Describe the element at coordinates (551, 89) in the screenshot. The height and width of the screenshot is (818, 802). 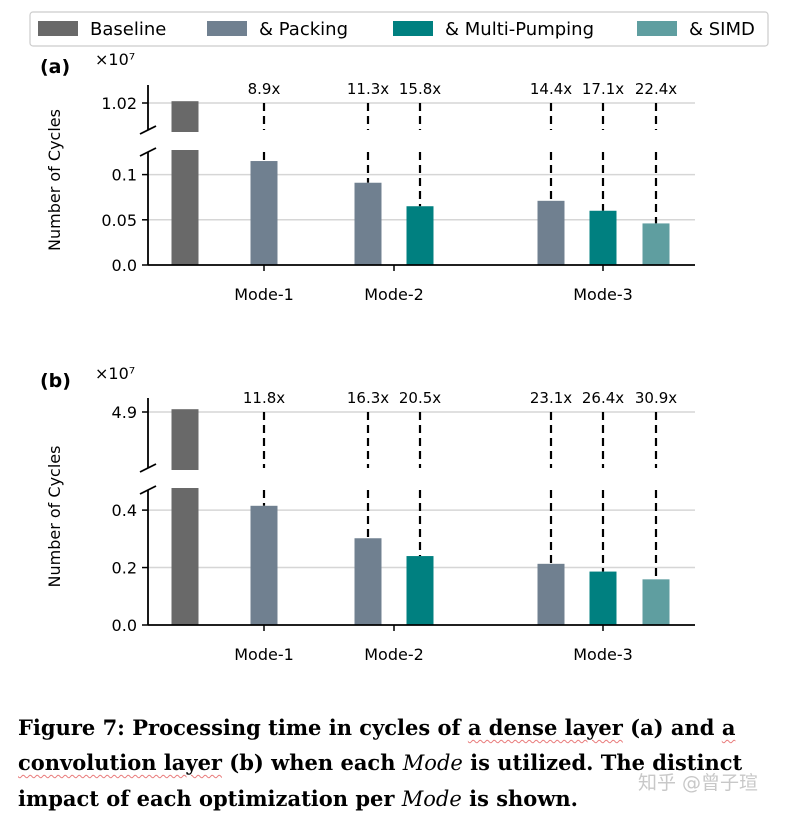
I see `speedup-label-4: 14.4x` at that location.